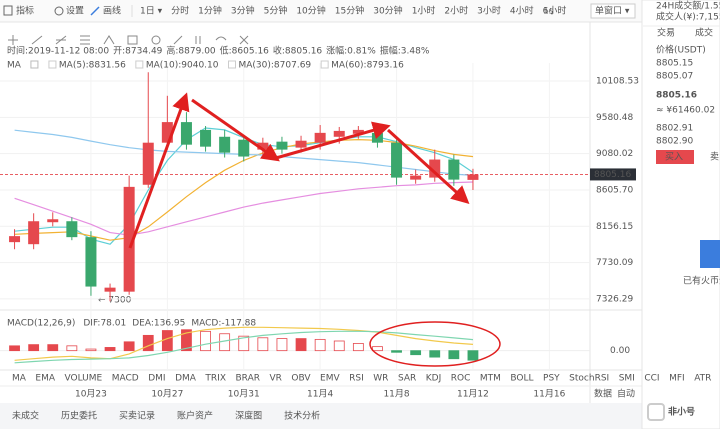 The image size is (720, 429). Describe the element at coordinates (25, 11) in the screenshot. I see `toolbar-button: 指标` at that location.